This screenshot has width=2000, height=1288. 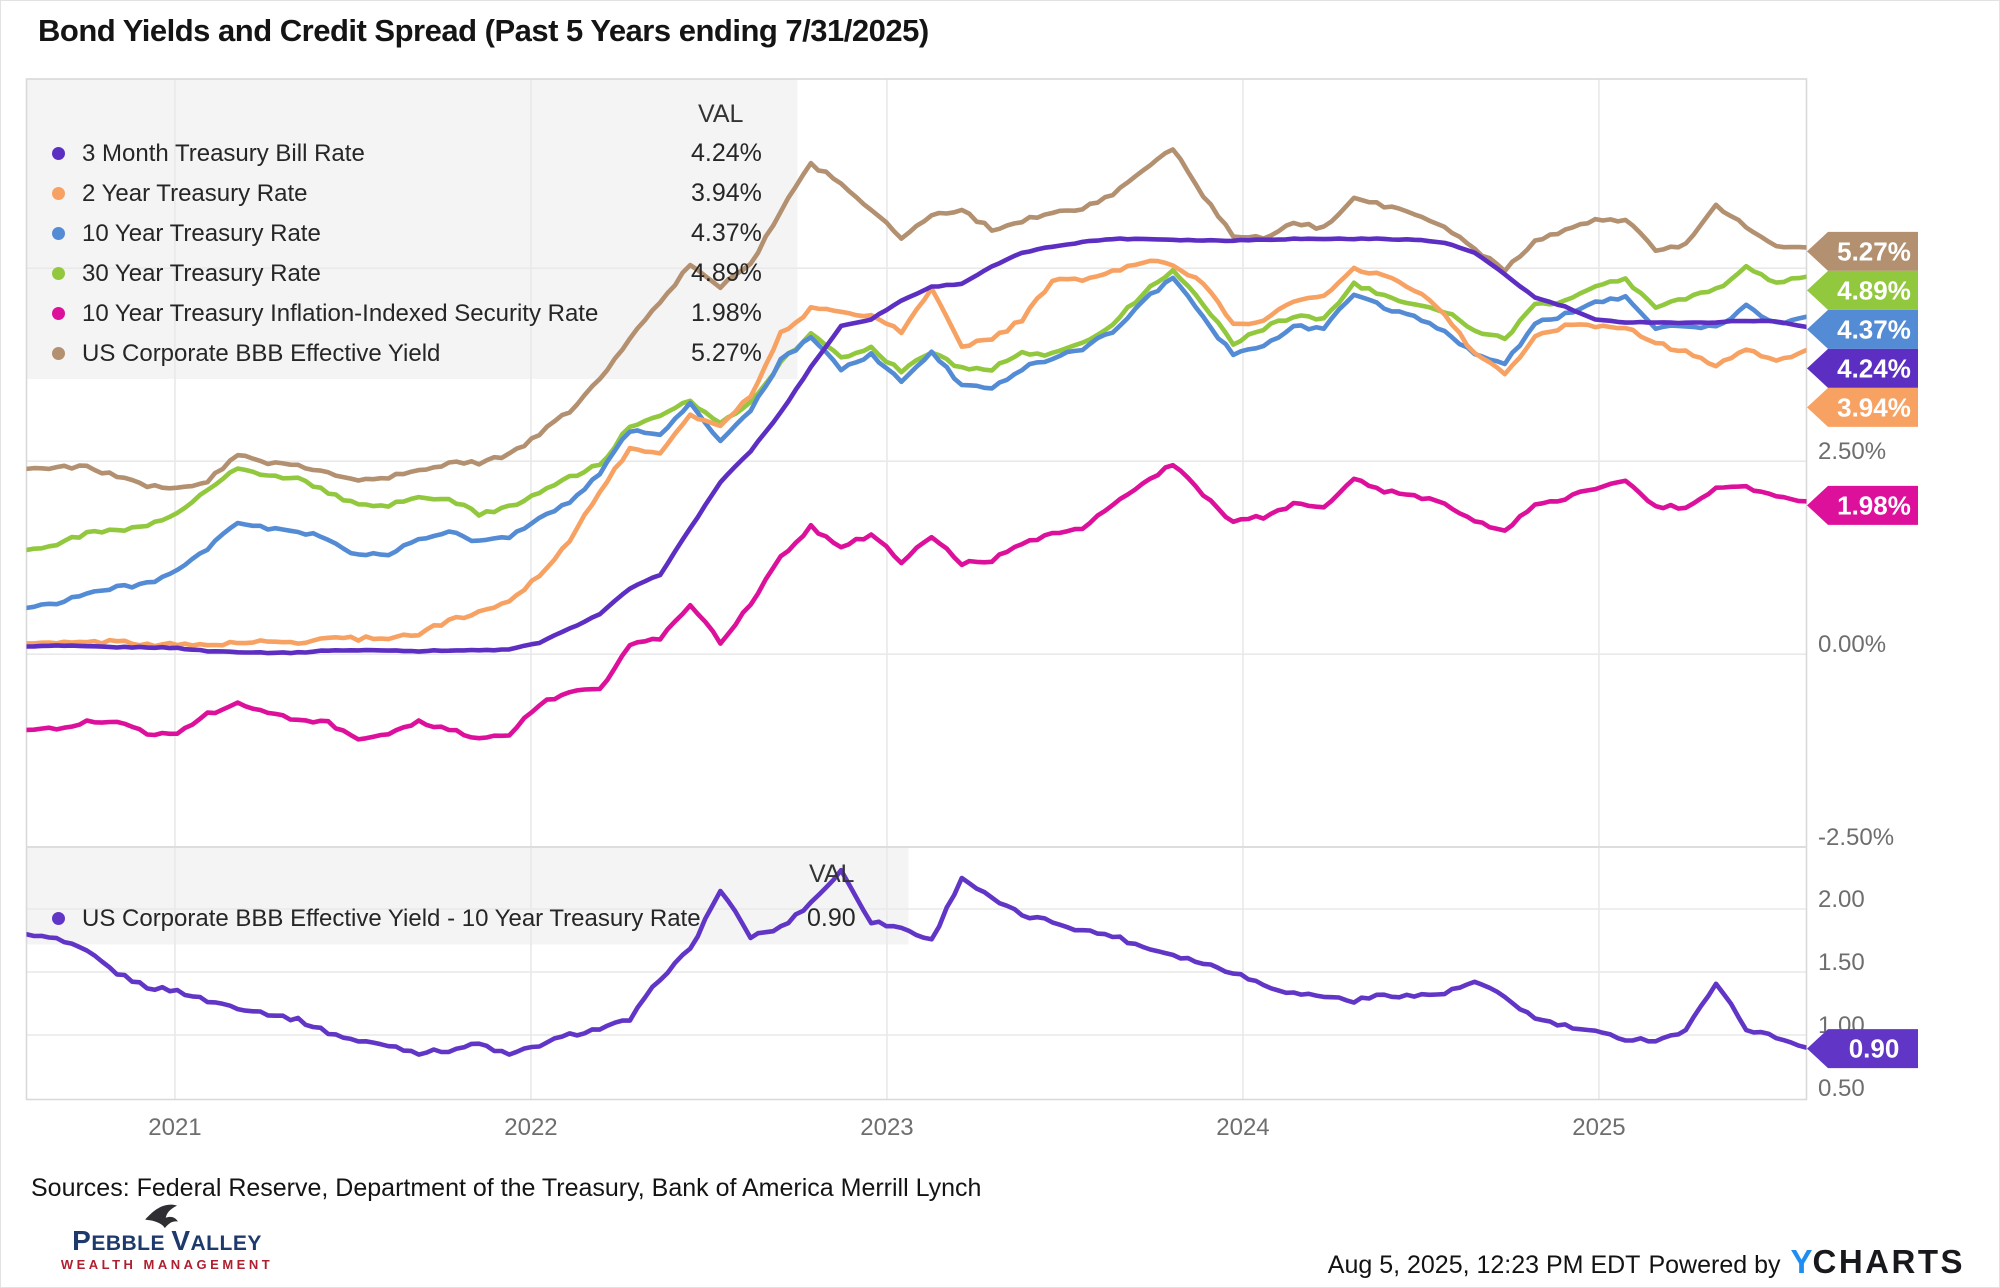 What do you see at coordinates (726, 153) in the screenshot?
I see `legend-value: 4.24%` at bounding box center [726, 153].